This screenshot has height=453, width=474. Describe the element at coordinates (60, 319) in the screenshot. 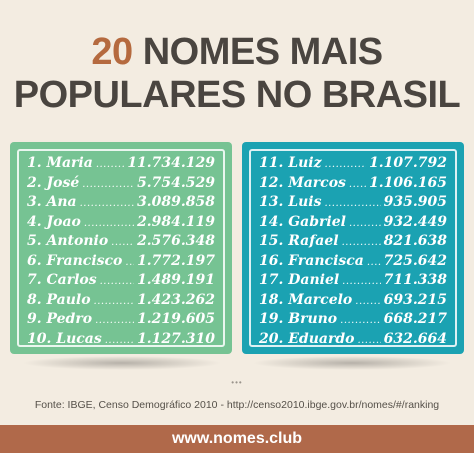

I see `list-item-name: 9. Pedro` at that location.